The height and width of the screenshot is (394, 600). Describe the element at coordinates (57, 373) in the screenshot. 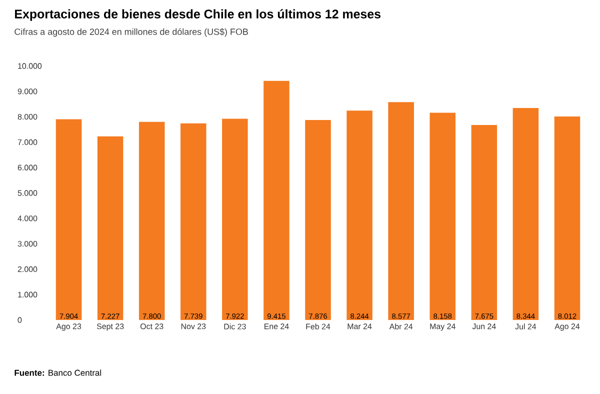

I see `text: Fuente: Banco Central` at that location.